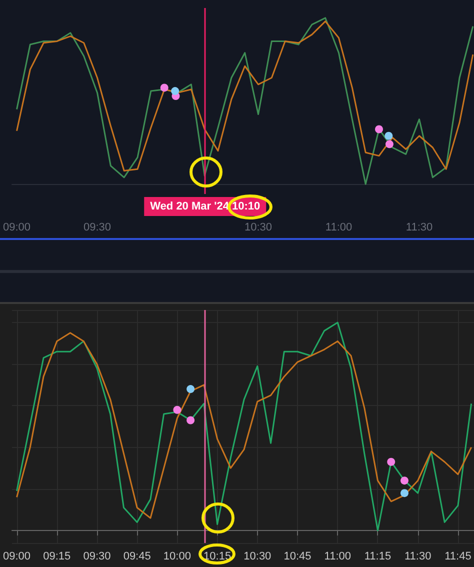  Describe the element at coordinates (378, 556) in the screenshot. I see `x-tick-label: 11:15` at that location.